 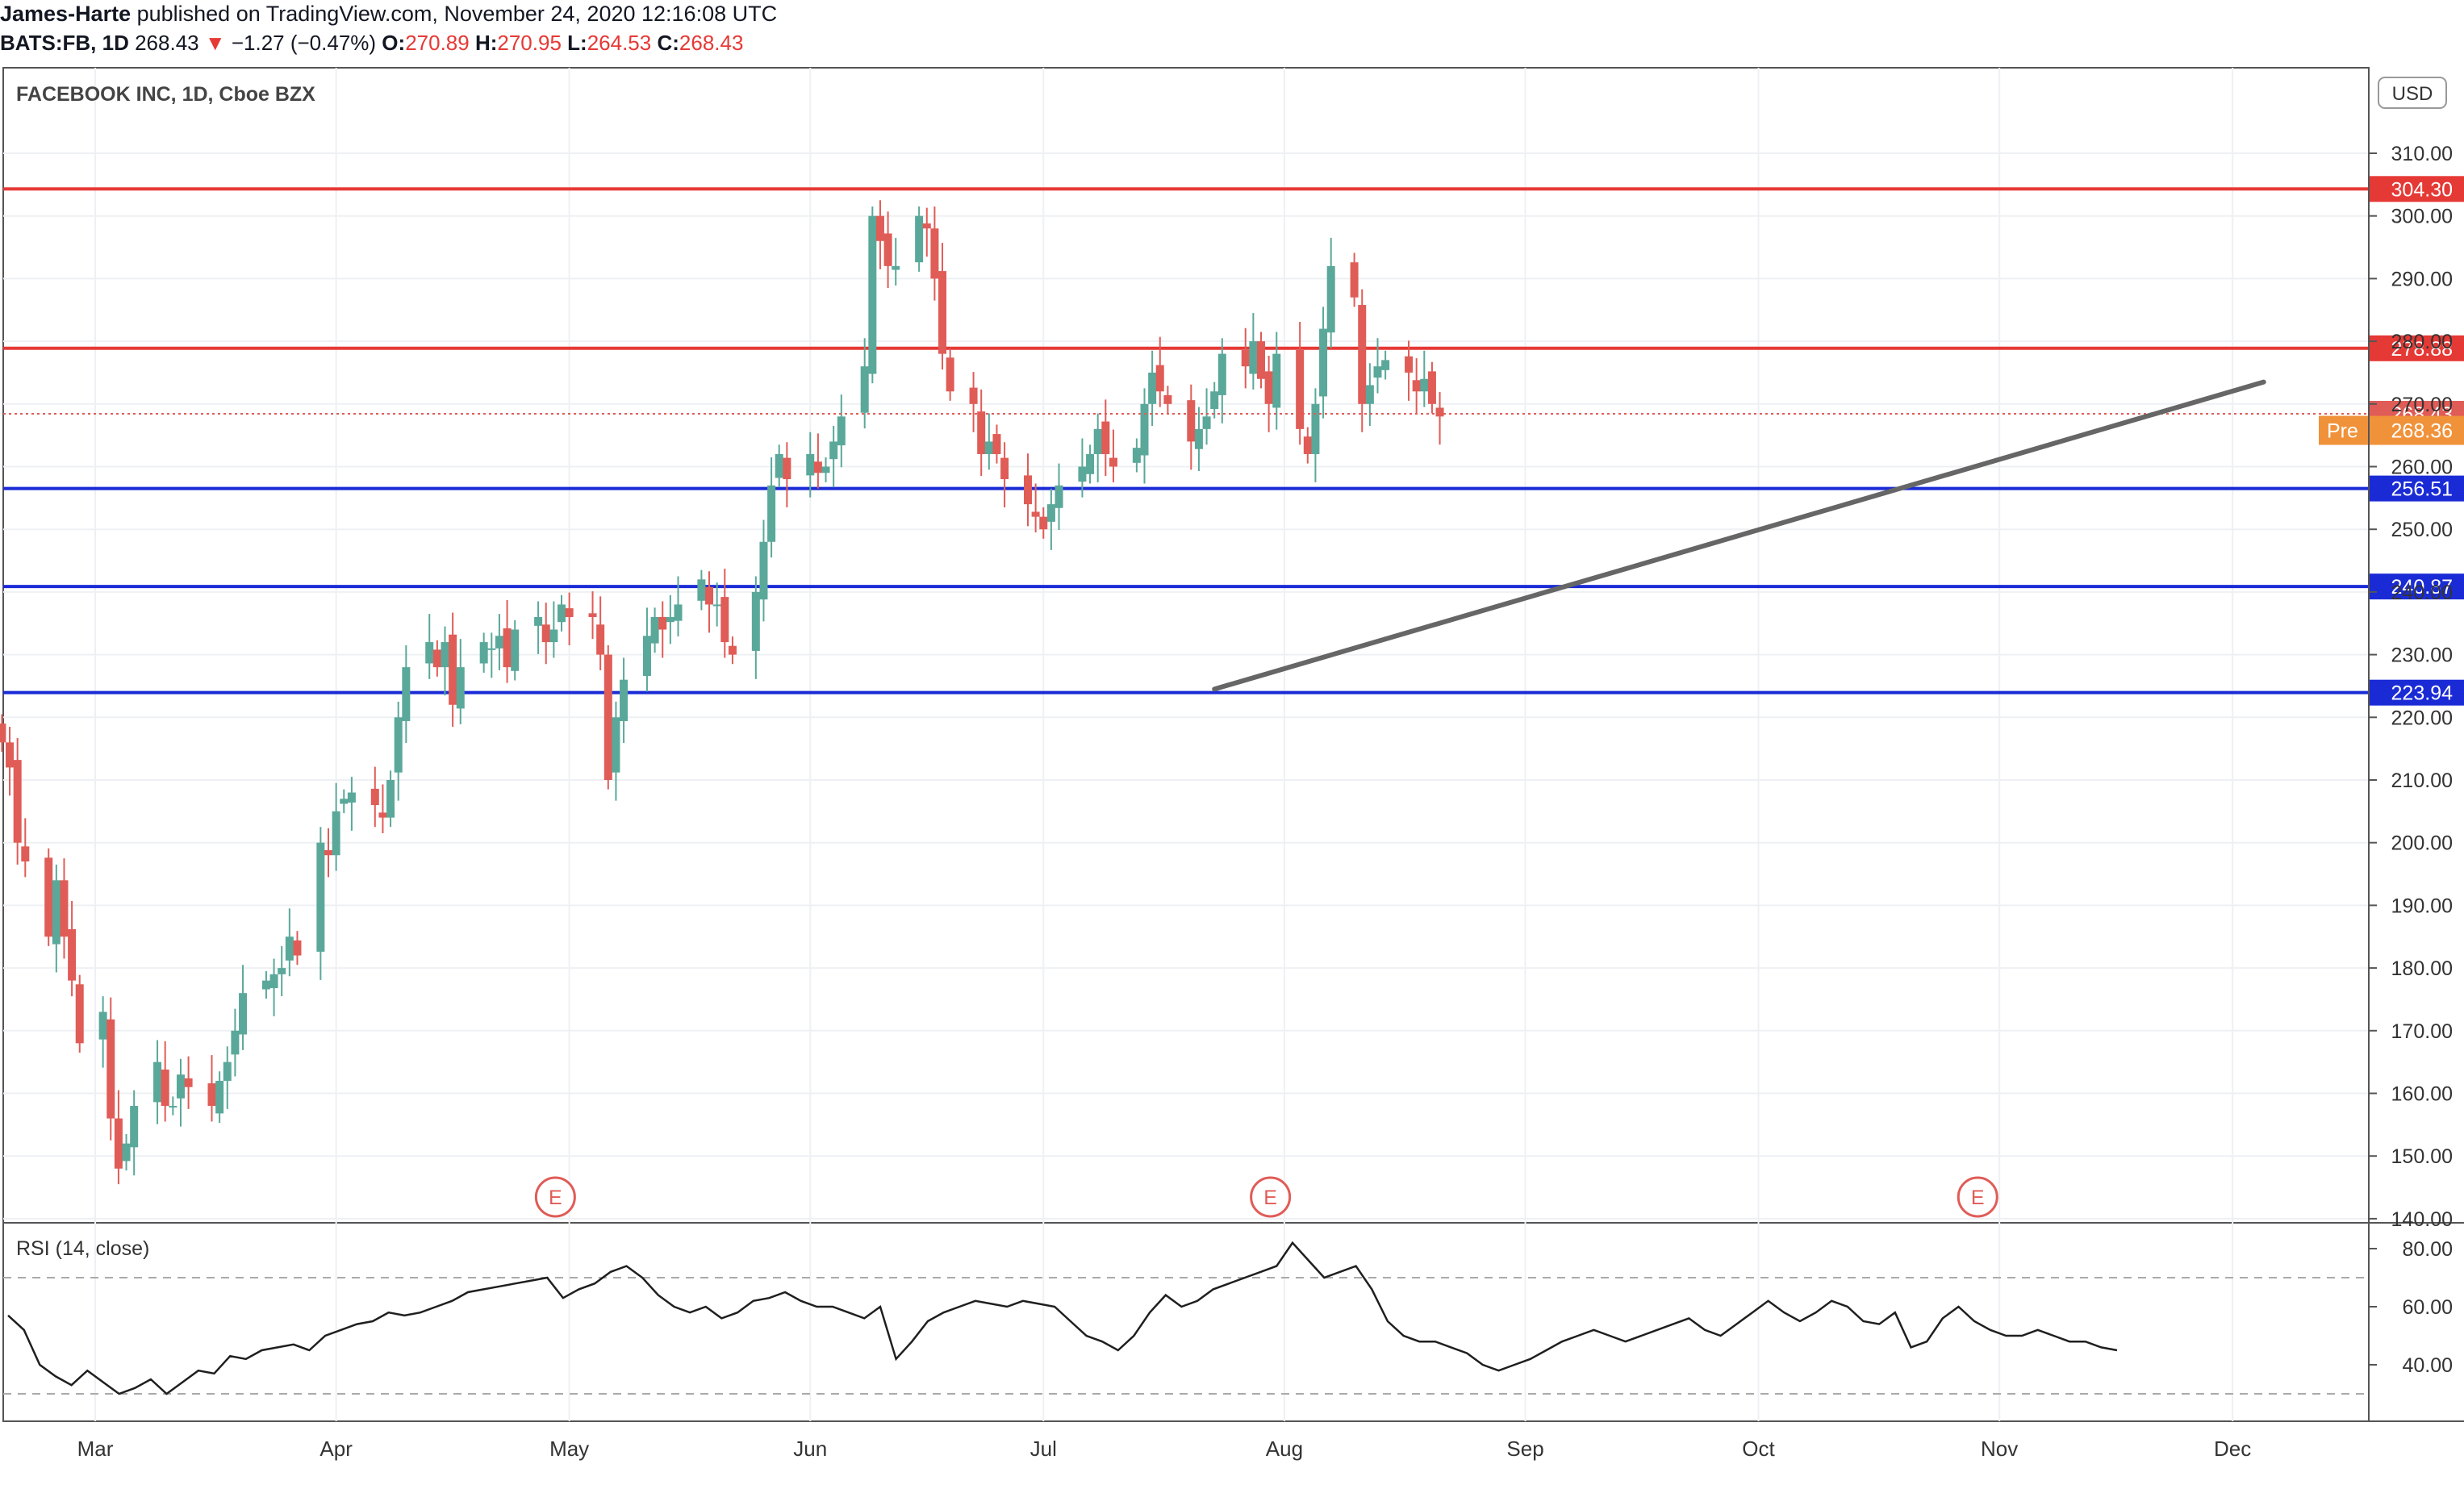 What do you see at coordinates (2422, 1094) in the screenshot?
I see `price-tick-label: 160.00` at bounding box center [2422, 1094].